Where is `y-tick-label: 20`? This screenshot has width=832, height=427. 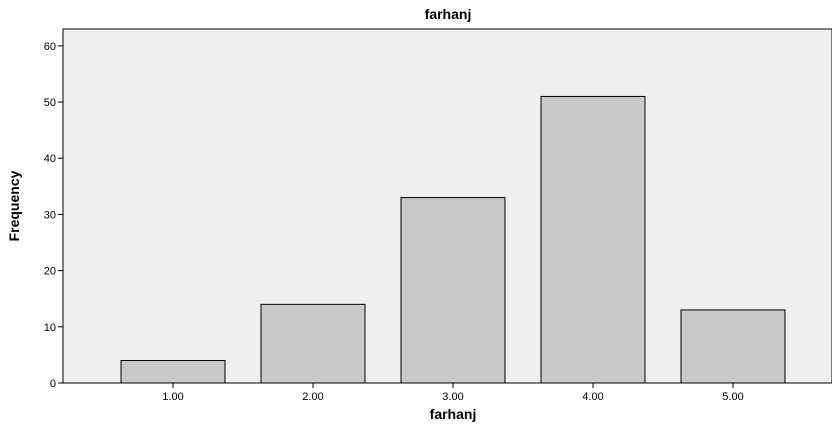 y-tick-label: 20 is located at coordinates (50, 272).